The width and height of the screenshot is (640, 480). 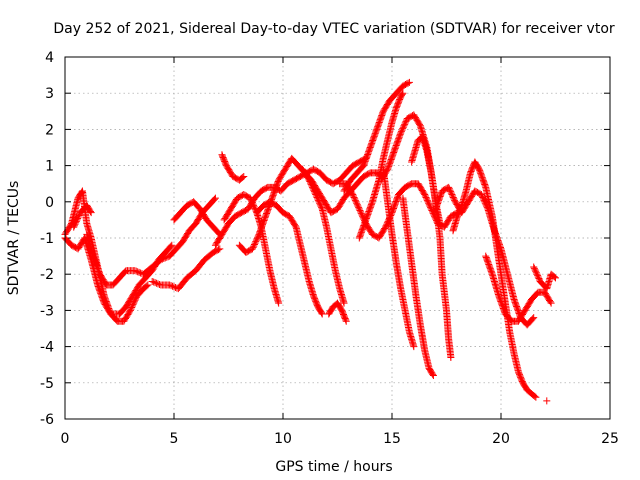 I want to click on x-tick-label: 15, so click(x=392, y=439).